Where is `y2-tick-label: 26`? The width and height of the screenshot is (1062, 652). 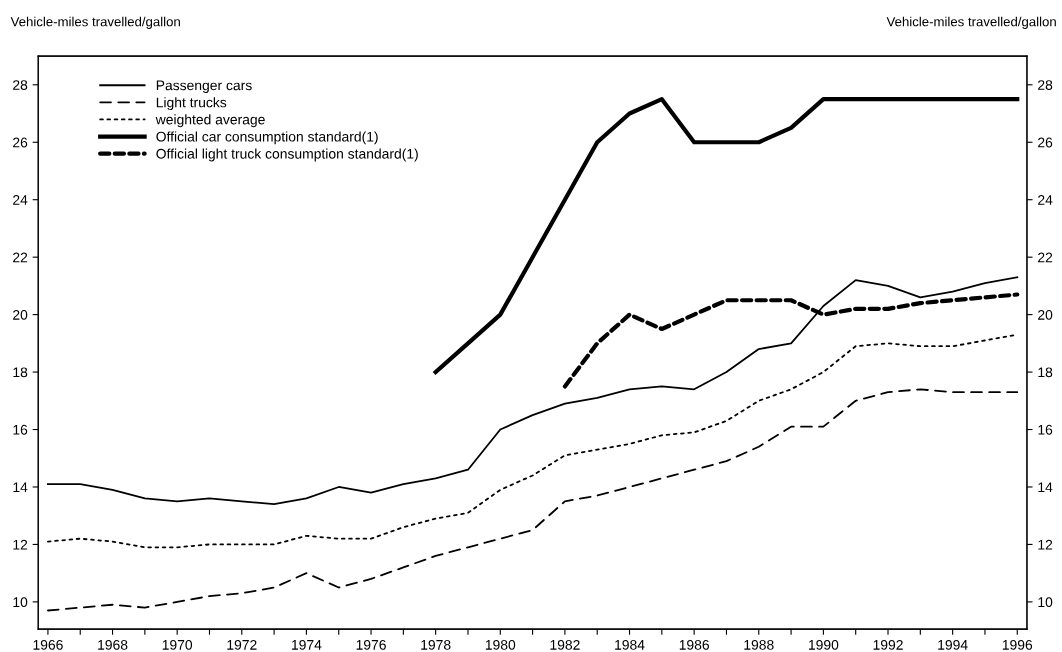 y2-tick-label: 26 is located at coordinates (1045, 142).